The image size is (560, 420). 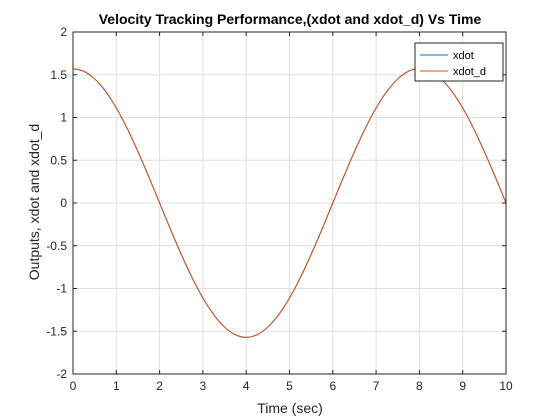 What do you see at coordinates (56, 246) in the screenshot?
I see `y-tick-label: -0.5` at bounding box center [56, 246].